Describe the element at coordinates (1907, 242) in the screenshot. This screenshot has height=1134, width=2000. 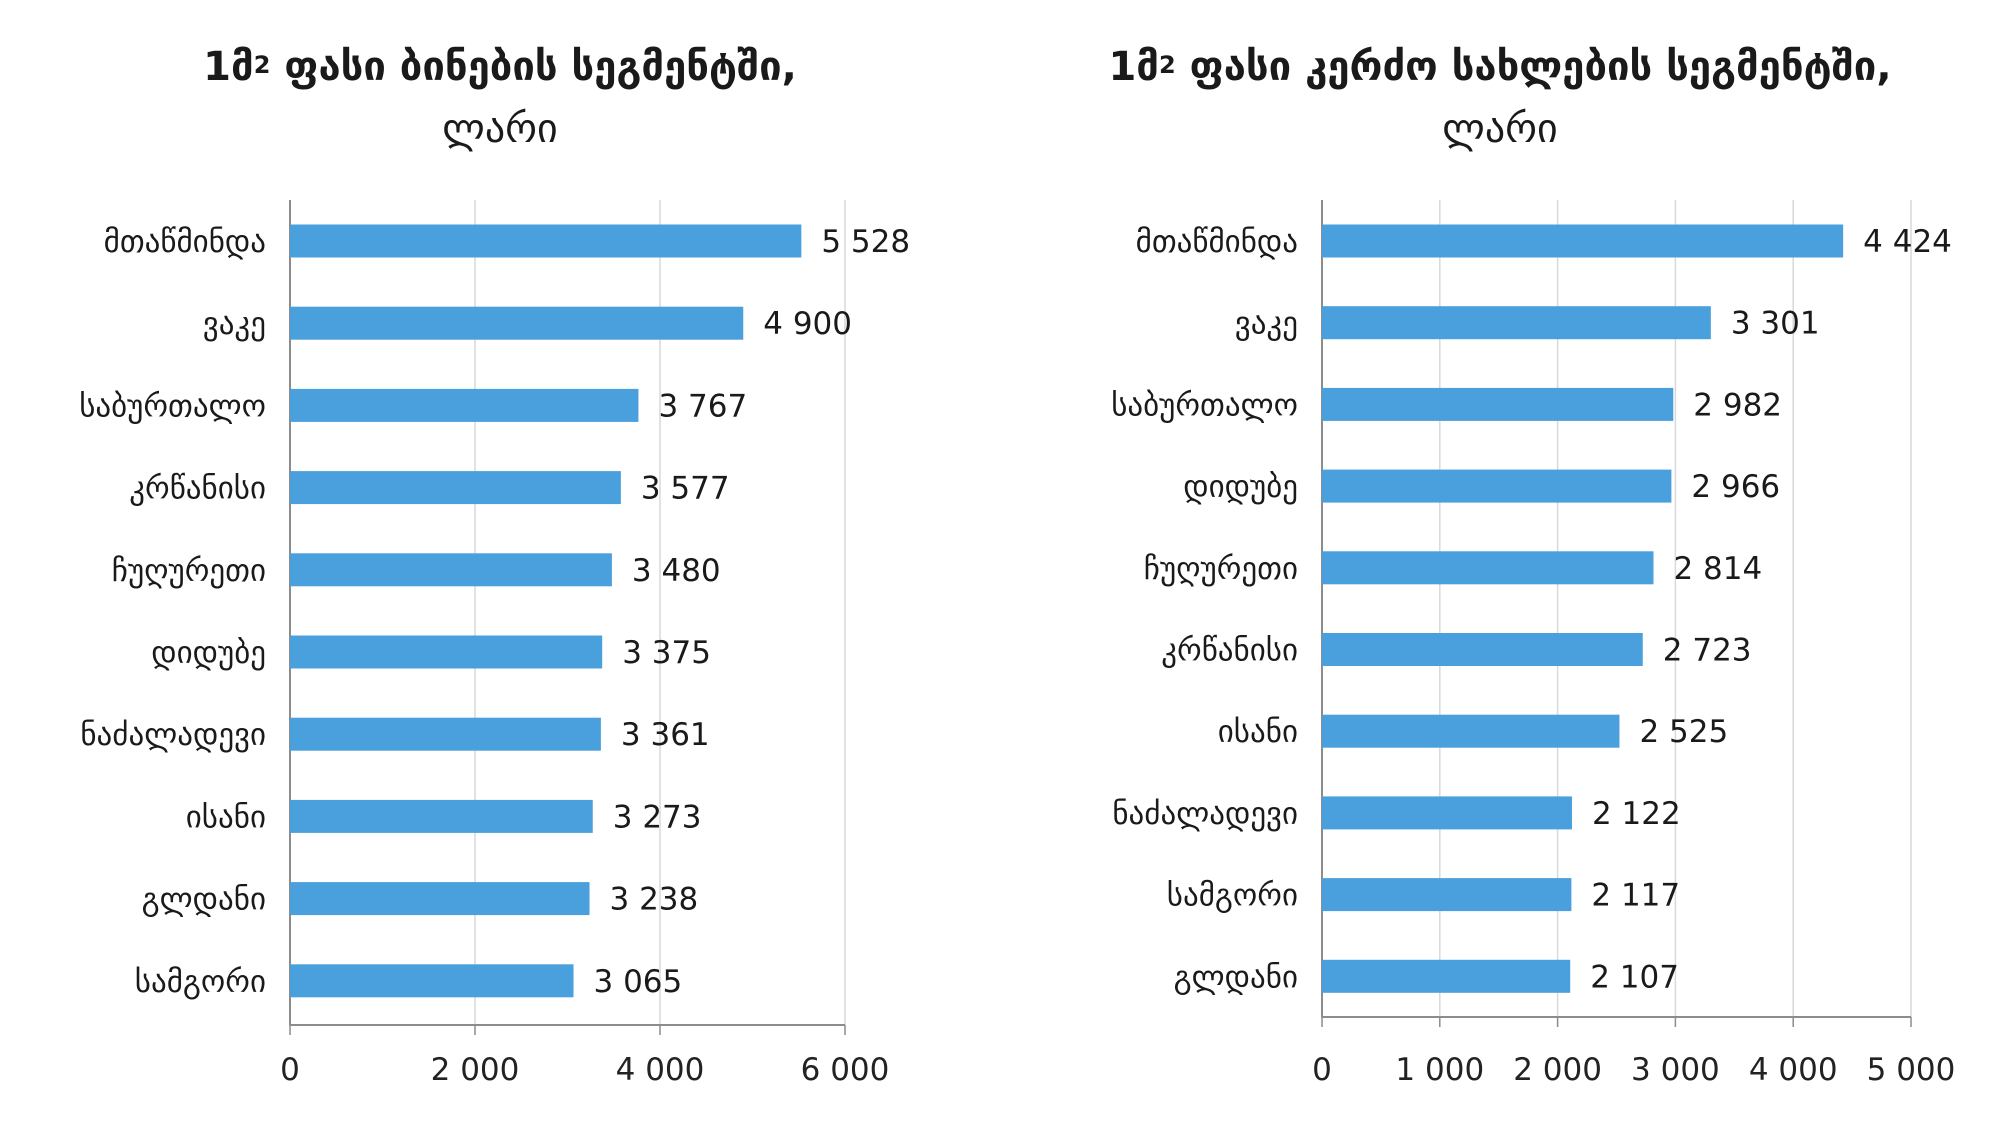
I see `value-label: 4 424` at that location.